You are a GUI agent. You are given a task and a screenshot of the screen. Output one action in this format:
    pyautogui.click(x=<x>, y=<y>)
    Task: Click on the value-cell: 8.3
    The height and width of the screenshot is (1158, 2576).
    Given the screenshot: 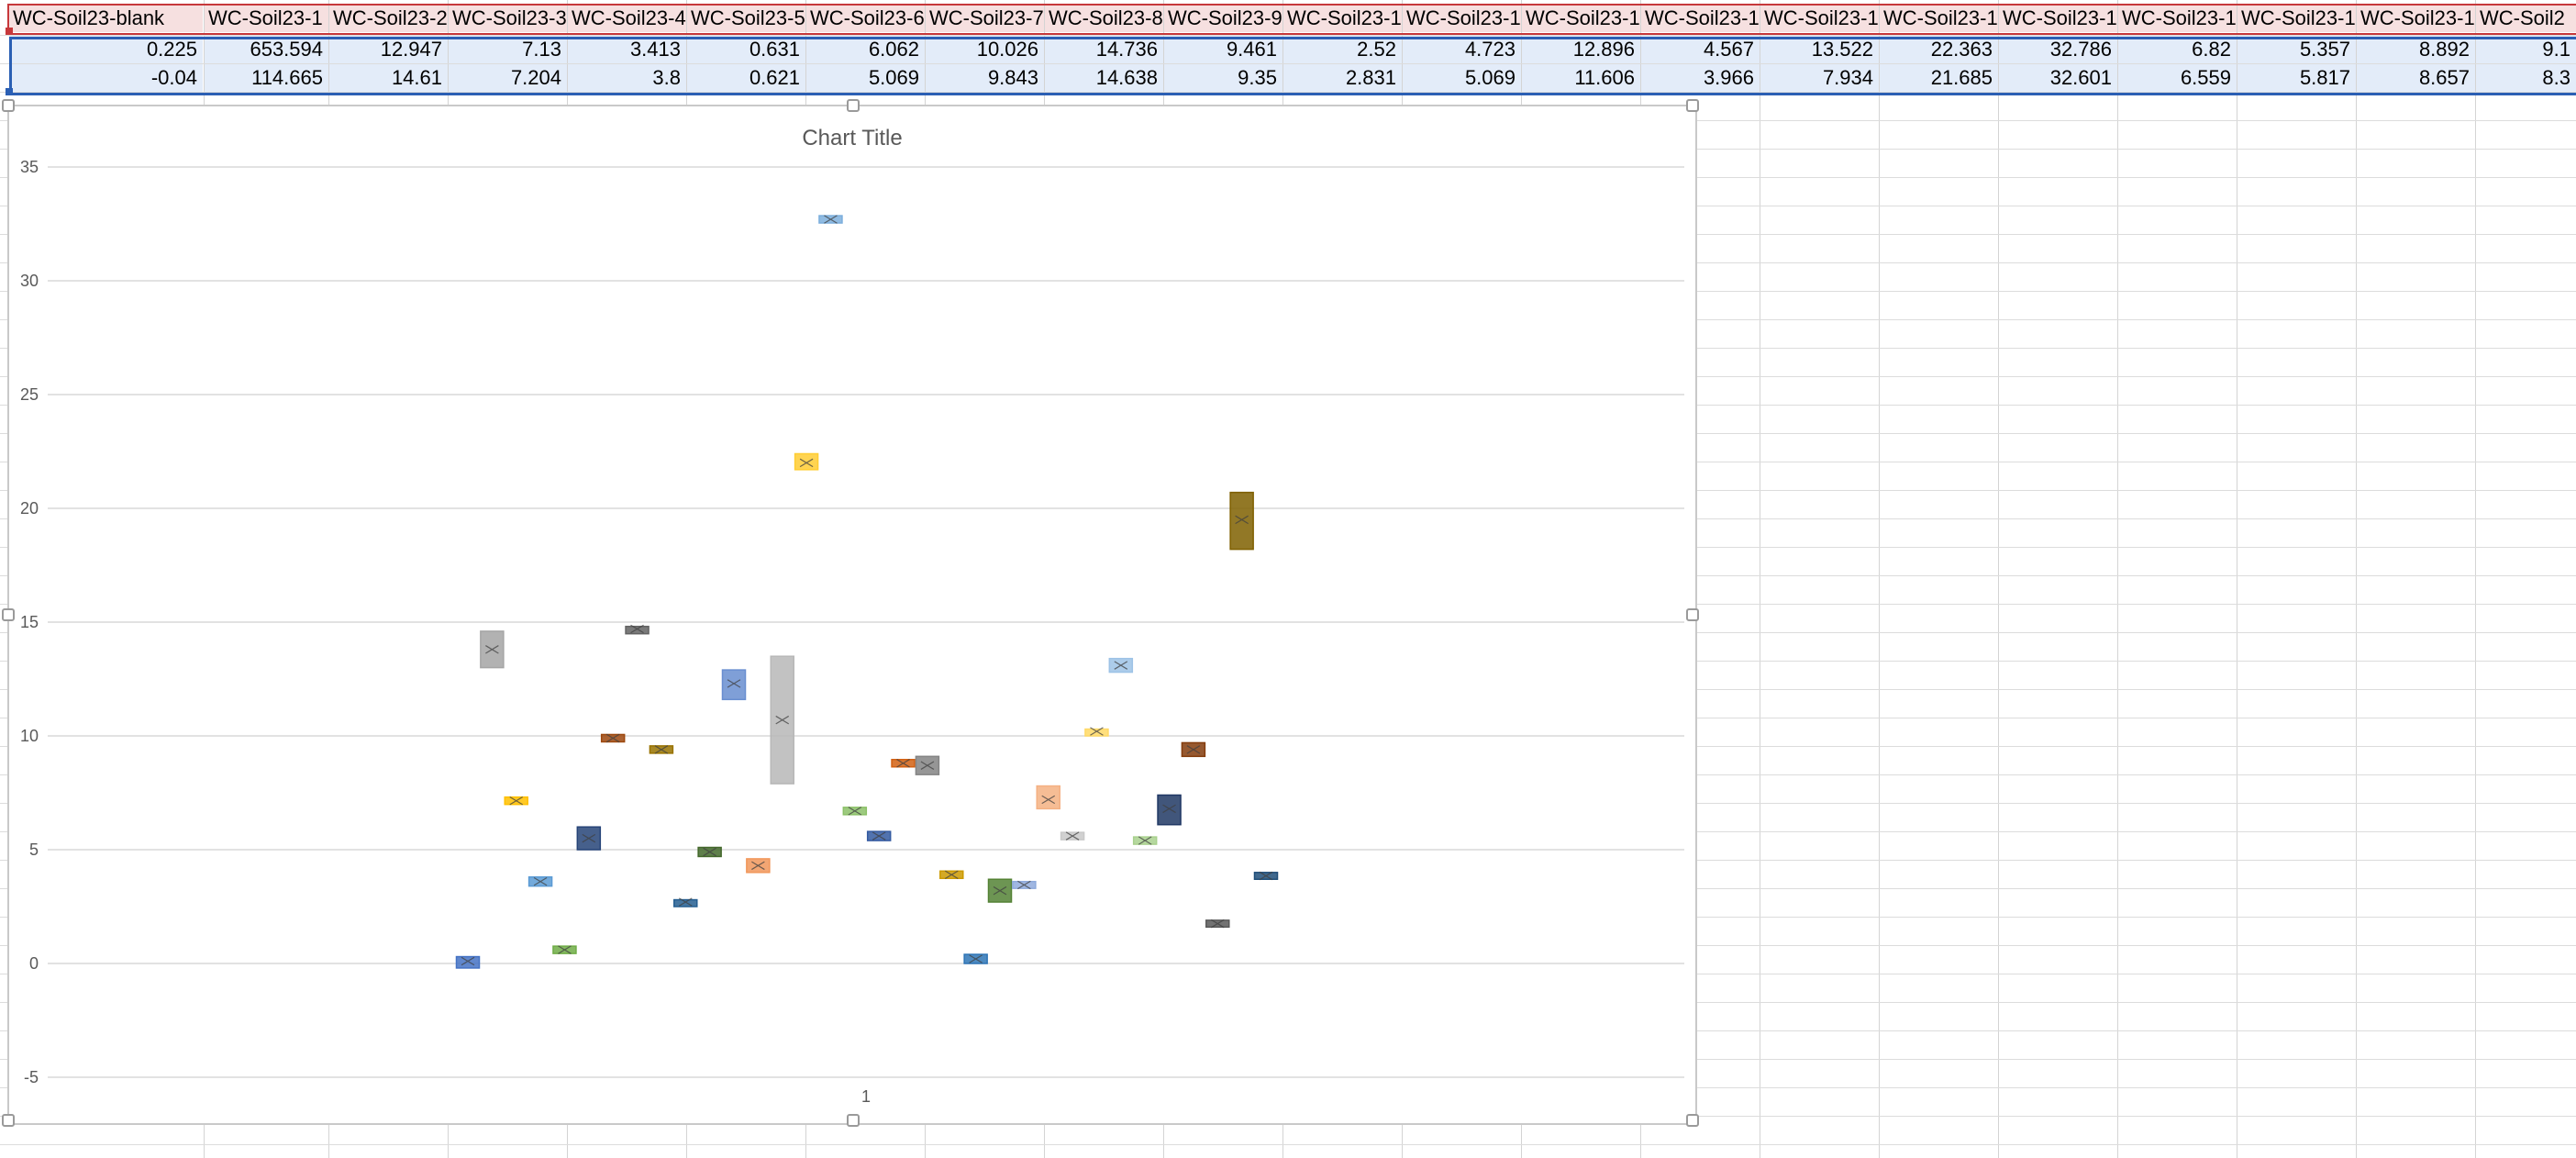 What is the action you would take?
    pyautogui.click(x=2526, y=78)
    